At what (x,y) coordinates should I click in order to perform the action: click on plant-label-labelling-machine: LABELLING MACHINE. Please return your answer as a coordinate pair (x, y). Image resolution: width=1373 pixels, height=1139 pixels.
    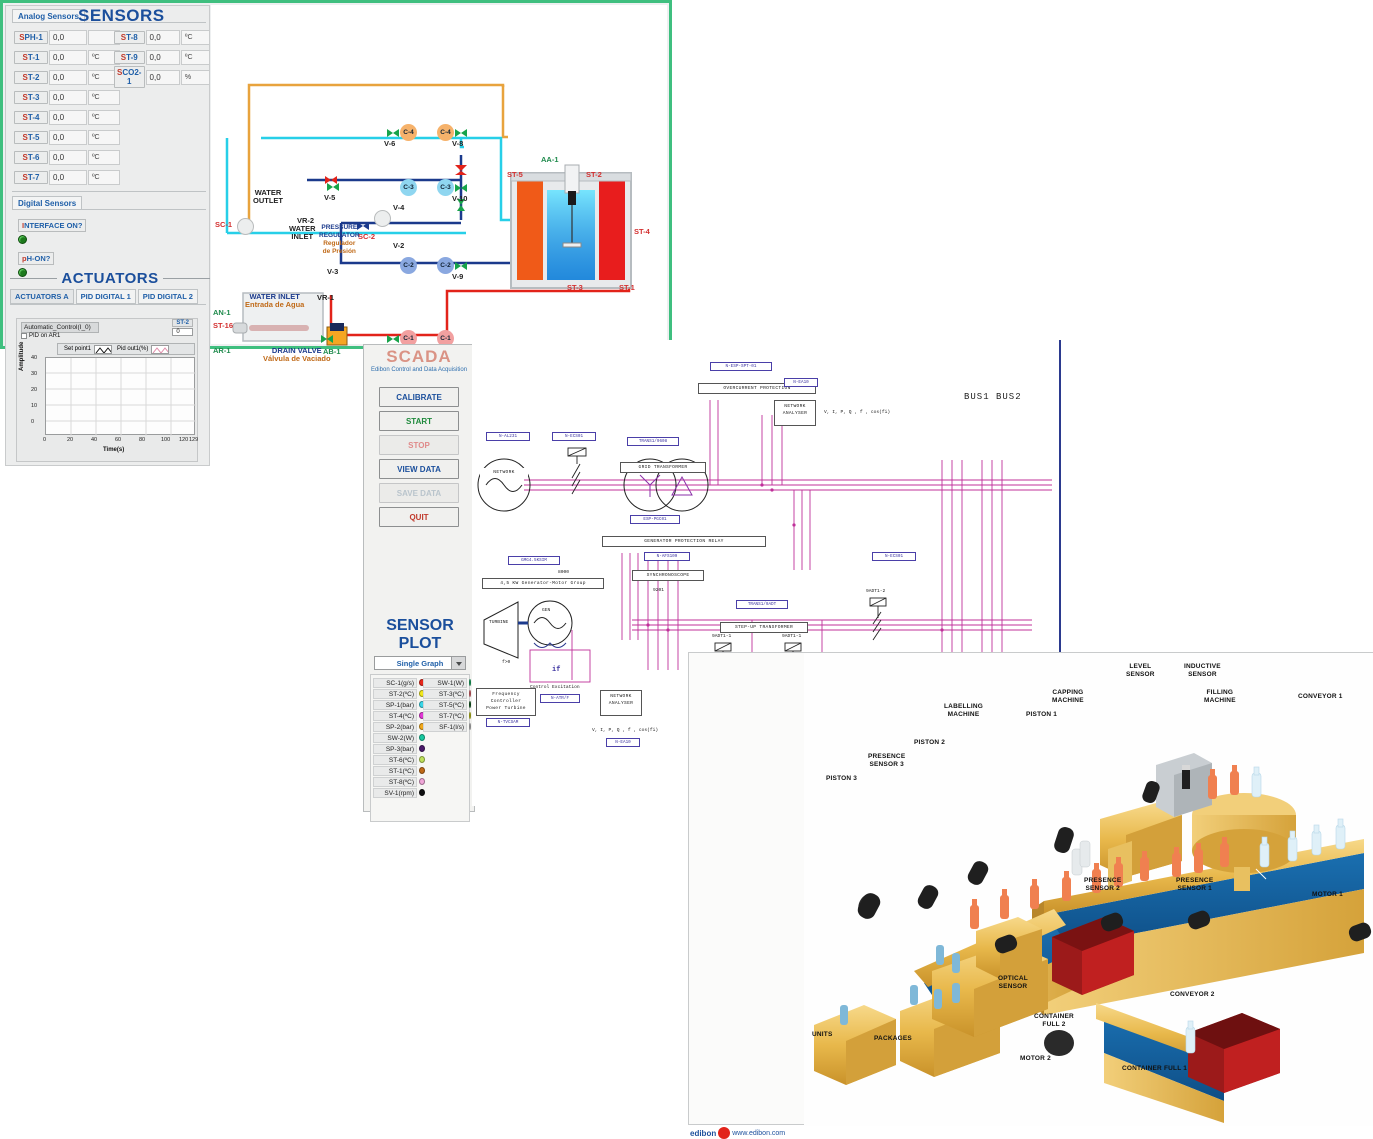
    Looking at the image, I should click on (963, 710).